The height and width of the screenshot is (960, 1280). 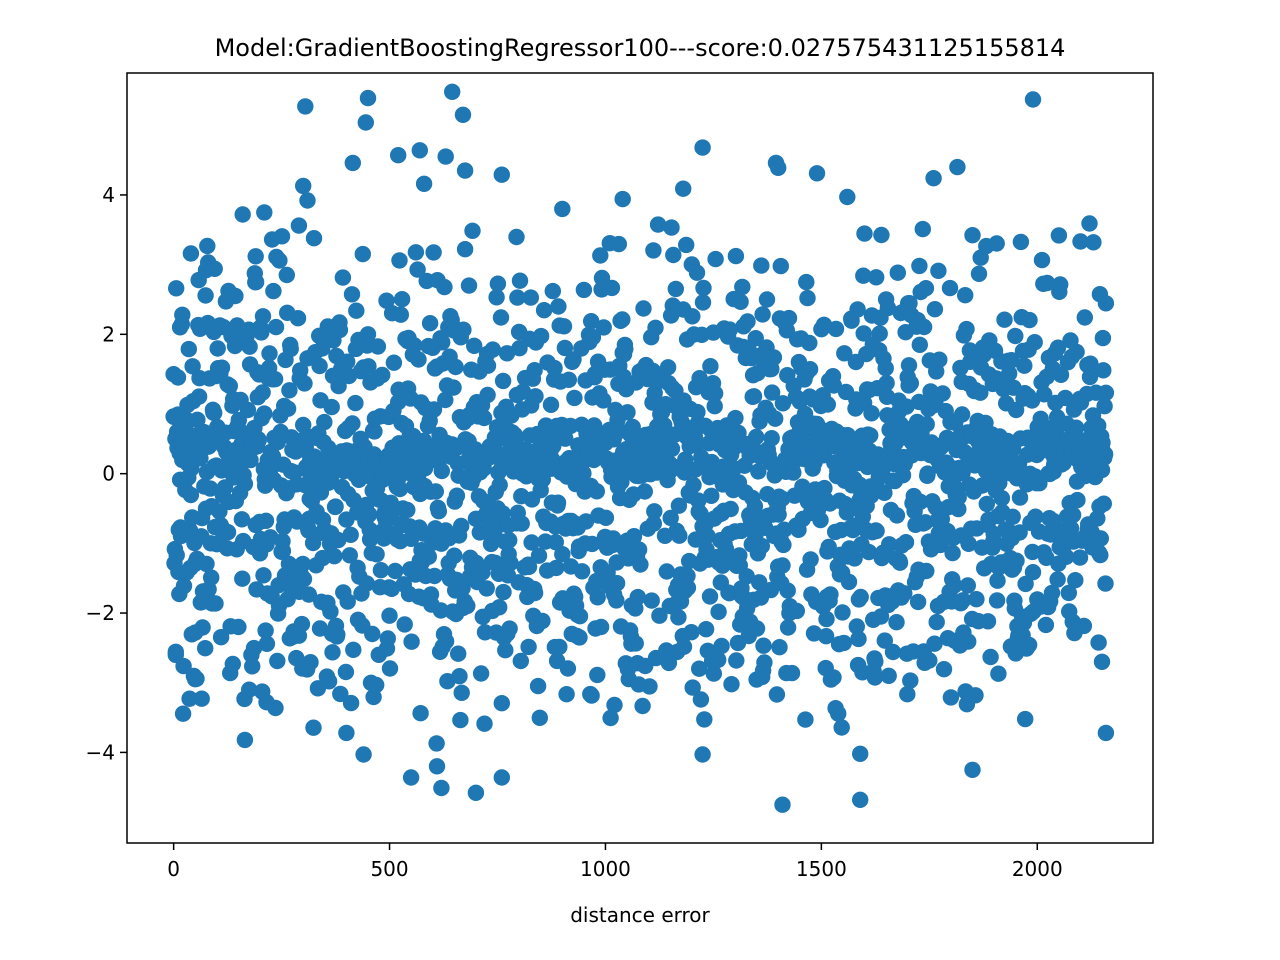 I want to click on x-tick-label: 500, so click(x=389, y=869).